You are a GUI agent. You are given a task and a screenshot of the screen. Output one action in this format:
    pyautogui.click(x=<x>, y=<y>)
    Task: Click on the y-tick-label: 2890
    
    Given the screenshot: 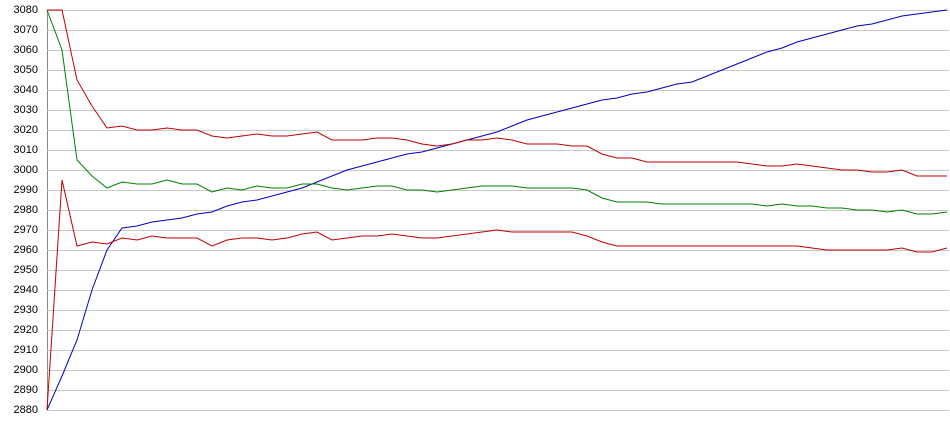 What is the action you would take?
    pyautogui.click(x=26, y=390)
    